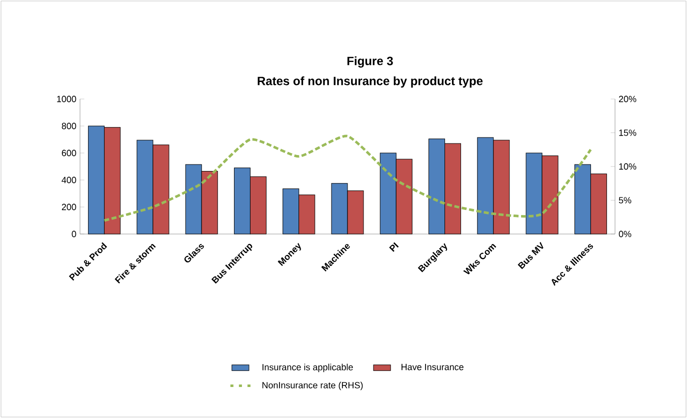  Describe the element at coordinates (69, 207) in the screenshot. I see `y-tick-label: 200` at that location.